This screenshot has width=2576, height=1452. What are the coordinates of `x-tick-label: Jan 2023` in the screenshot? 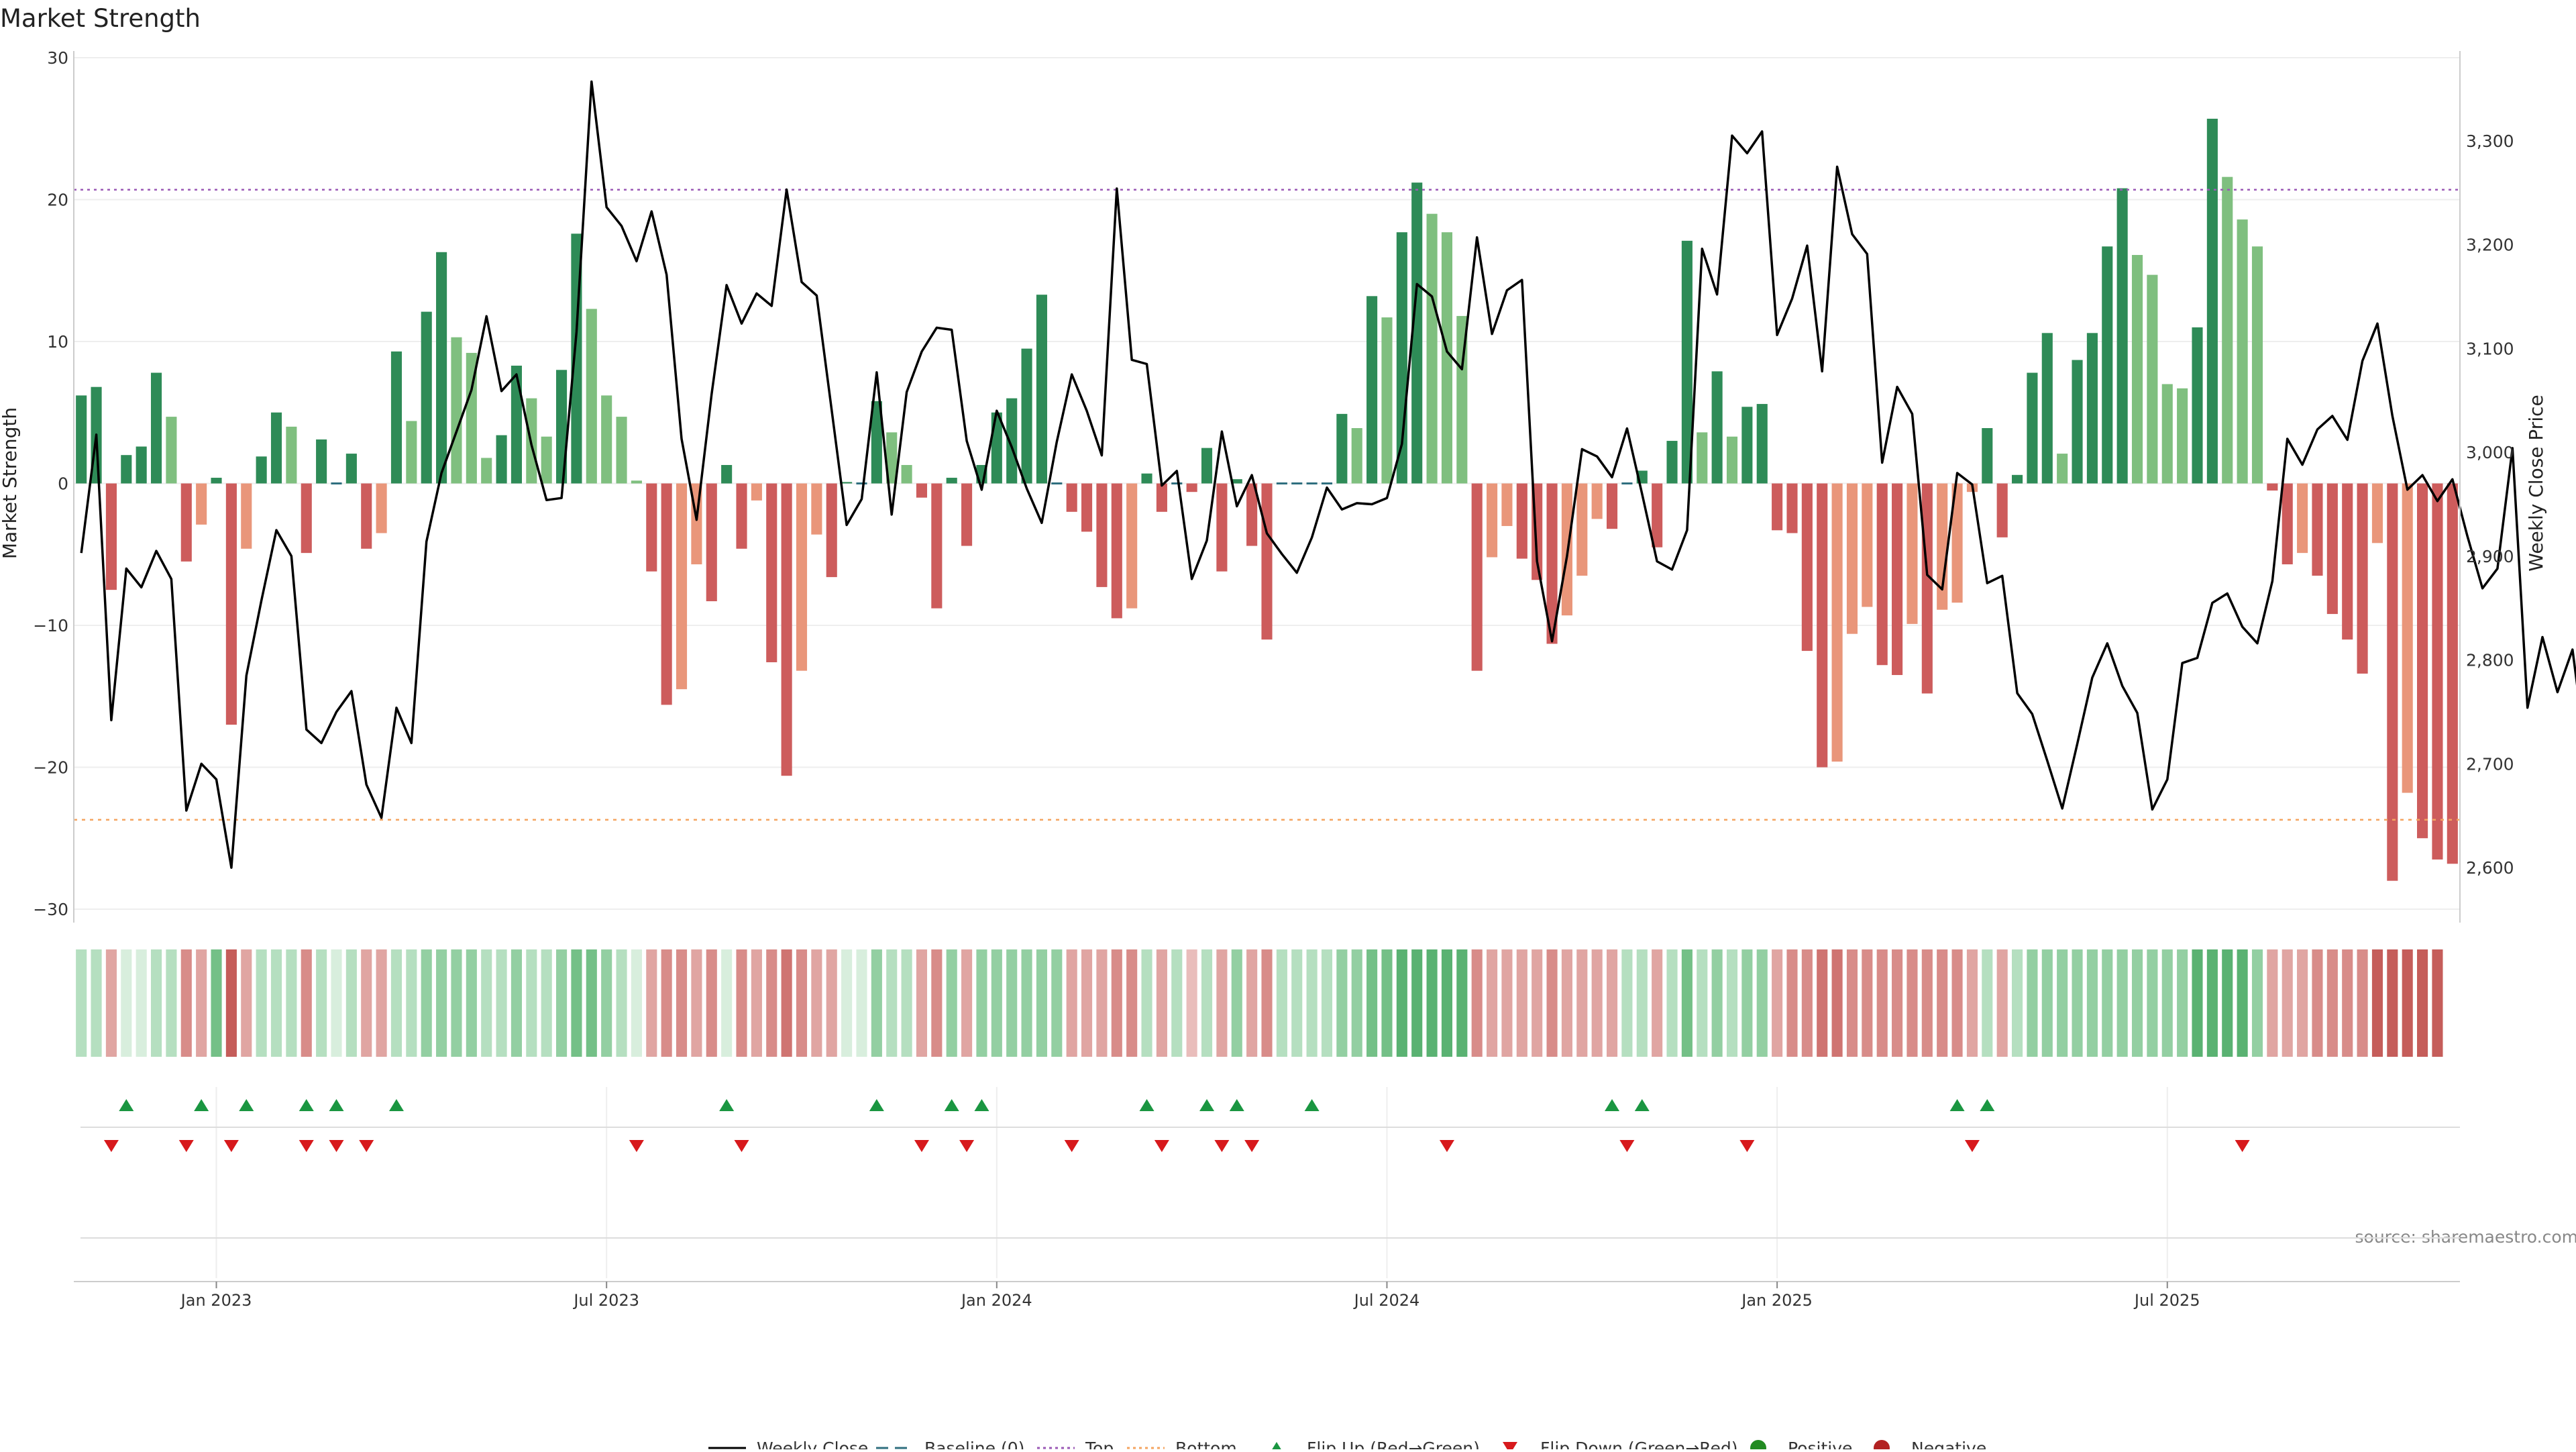 It's located at (216, 1301).